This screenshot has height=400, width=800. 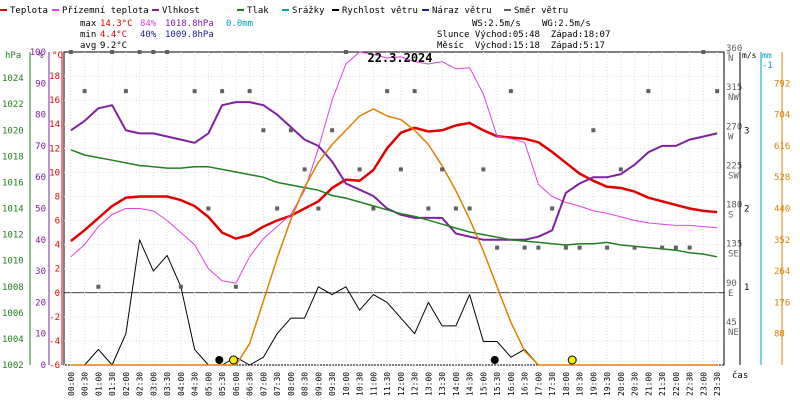 What do you see at coordinates (88, 24) in the screenshot?
I see `stat-max-label: max` at bounding box center [88, 24].